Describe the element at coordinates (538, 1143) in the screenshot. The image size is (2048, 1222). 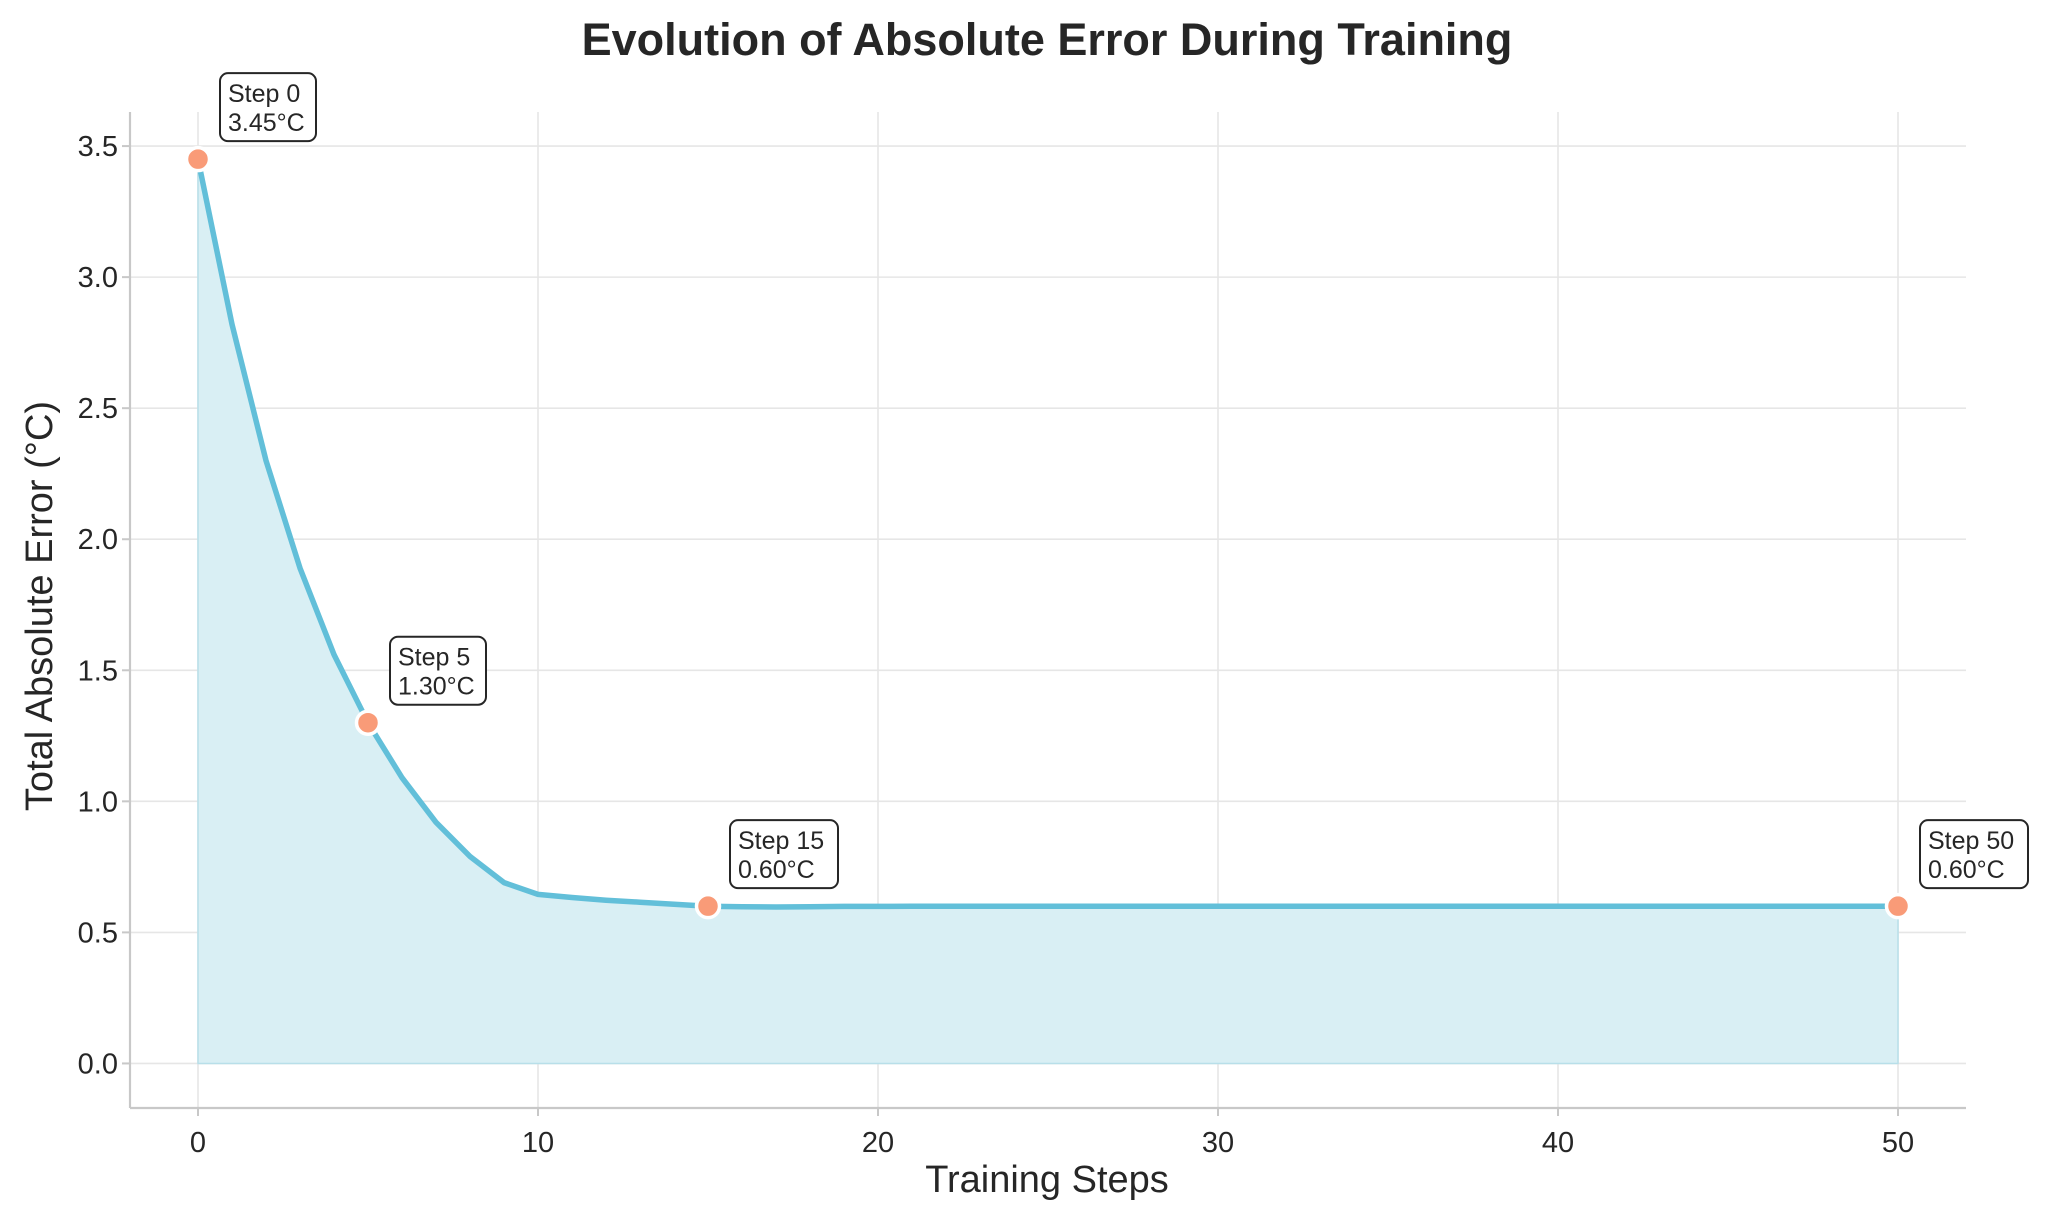
I see `x-tick-label: 10` at that location.